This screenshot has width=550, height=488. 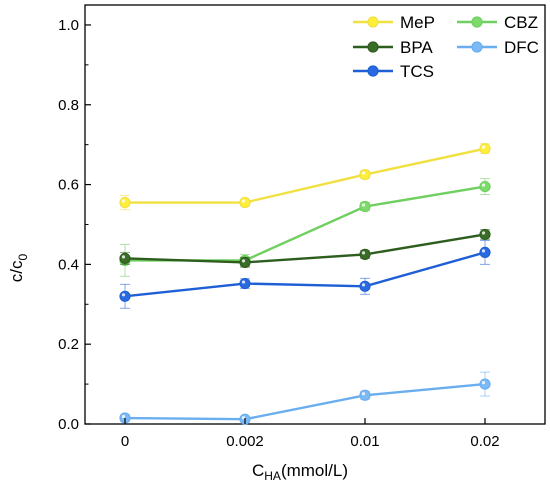 I want to click on y-tick-label: 1.0, so click(x=68, y=25).